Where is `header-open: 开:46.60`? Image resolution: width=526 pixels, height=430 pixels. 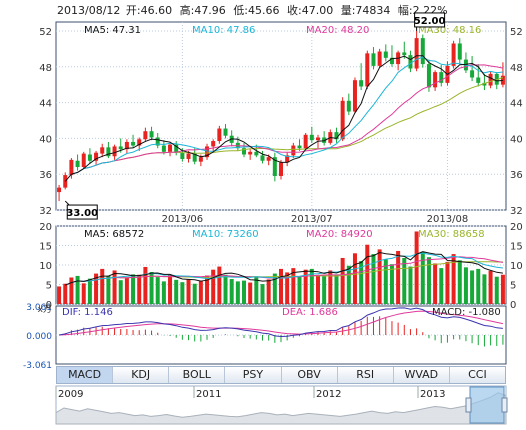
header-open: 开:46.60 is located at coordinates (149, 10).